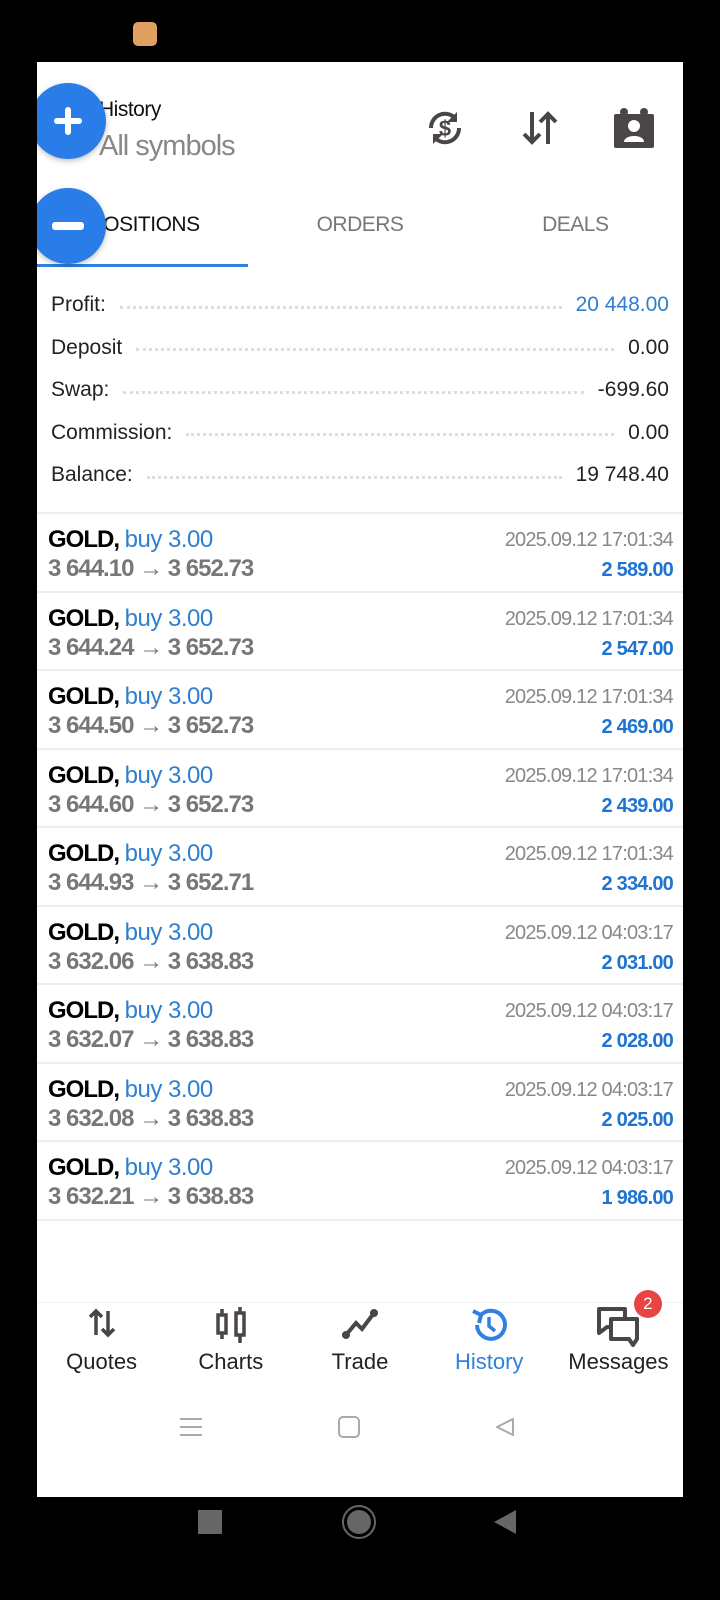  What do you see at coordinates (618, 1327) in the screenshot?
I see `messages-icon` at bounding box center [618, 1327].